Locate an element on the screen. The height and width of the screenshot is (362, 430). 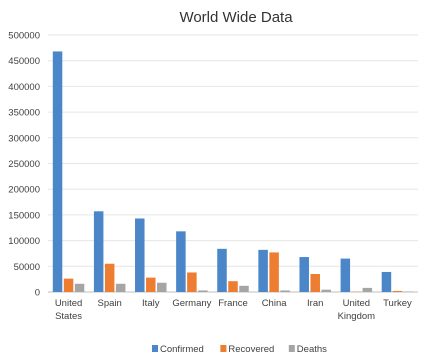
bar-confirmed-france is located at coordinates (222, 270).